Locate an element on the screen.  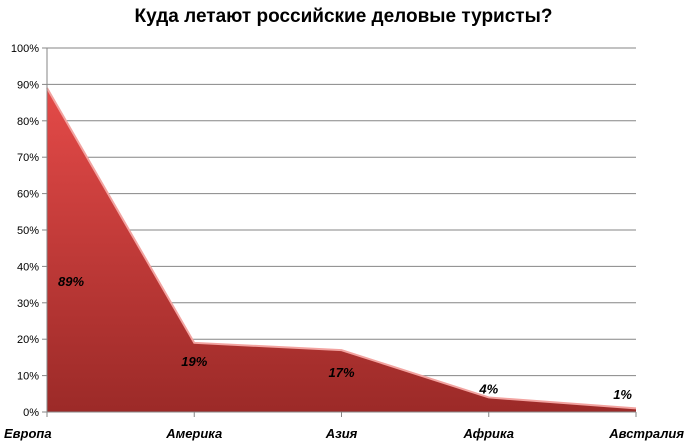
data-label: 89% is located at coordinates (71, 281).